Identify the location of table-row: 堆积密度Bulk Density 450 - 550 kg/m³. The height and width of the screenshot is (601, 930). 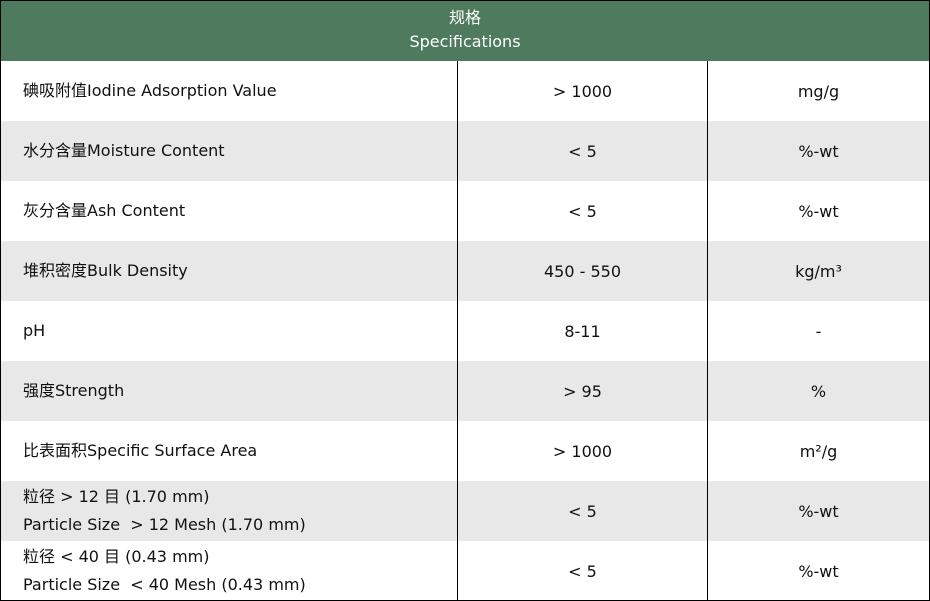
(465, 271).